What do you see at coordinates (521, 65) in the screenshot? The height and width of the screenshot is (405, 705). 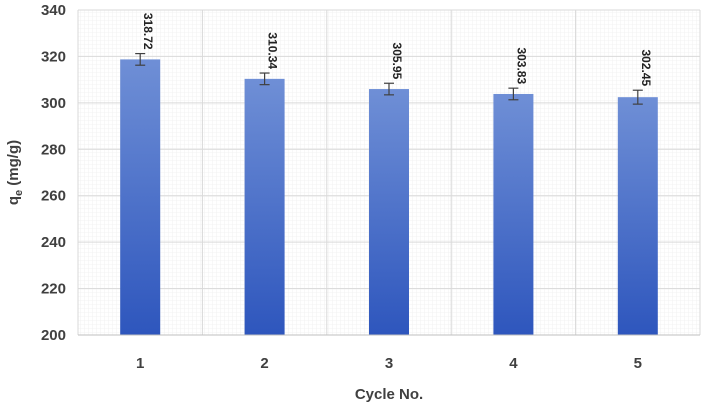 I see `data-label: 303.83` at bounding box center [521, 65].